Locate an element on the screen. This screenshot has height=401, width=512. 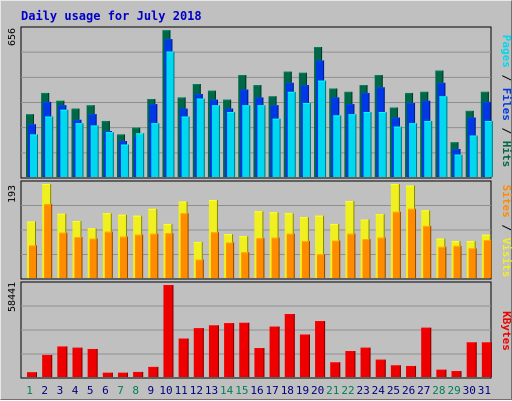
x-tick-label: 25 is located at coordinates (393, 390).